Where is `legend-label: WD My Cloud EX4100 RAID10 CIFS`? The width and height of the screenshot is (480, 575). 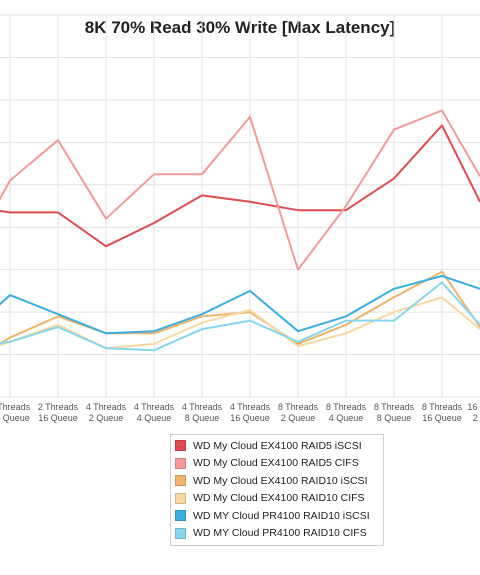
legend-label: WD My Cloud EX4100 RAID10 CIFS is located at coordinates (279, 498).